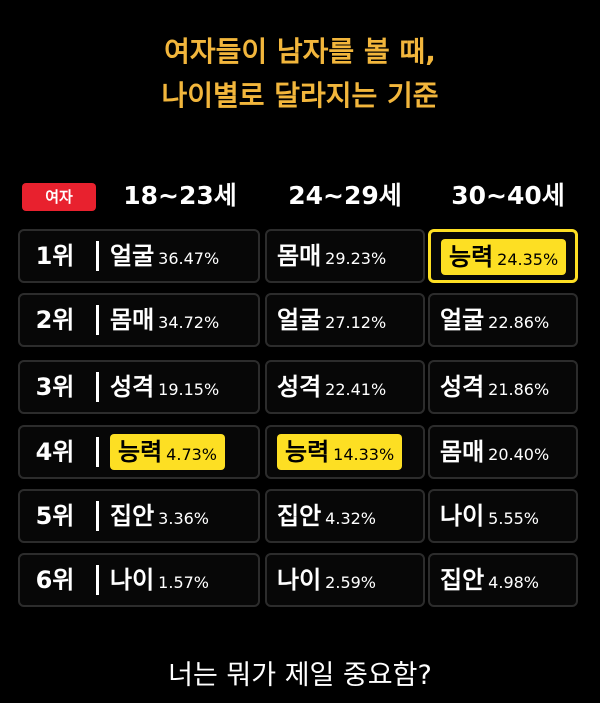 This screenshot has width=600, height=703. I want to click on criterion-wrap: 몸매 20.40%, so click(495, 452).